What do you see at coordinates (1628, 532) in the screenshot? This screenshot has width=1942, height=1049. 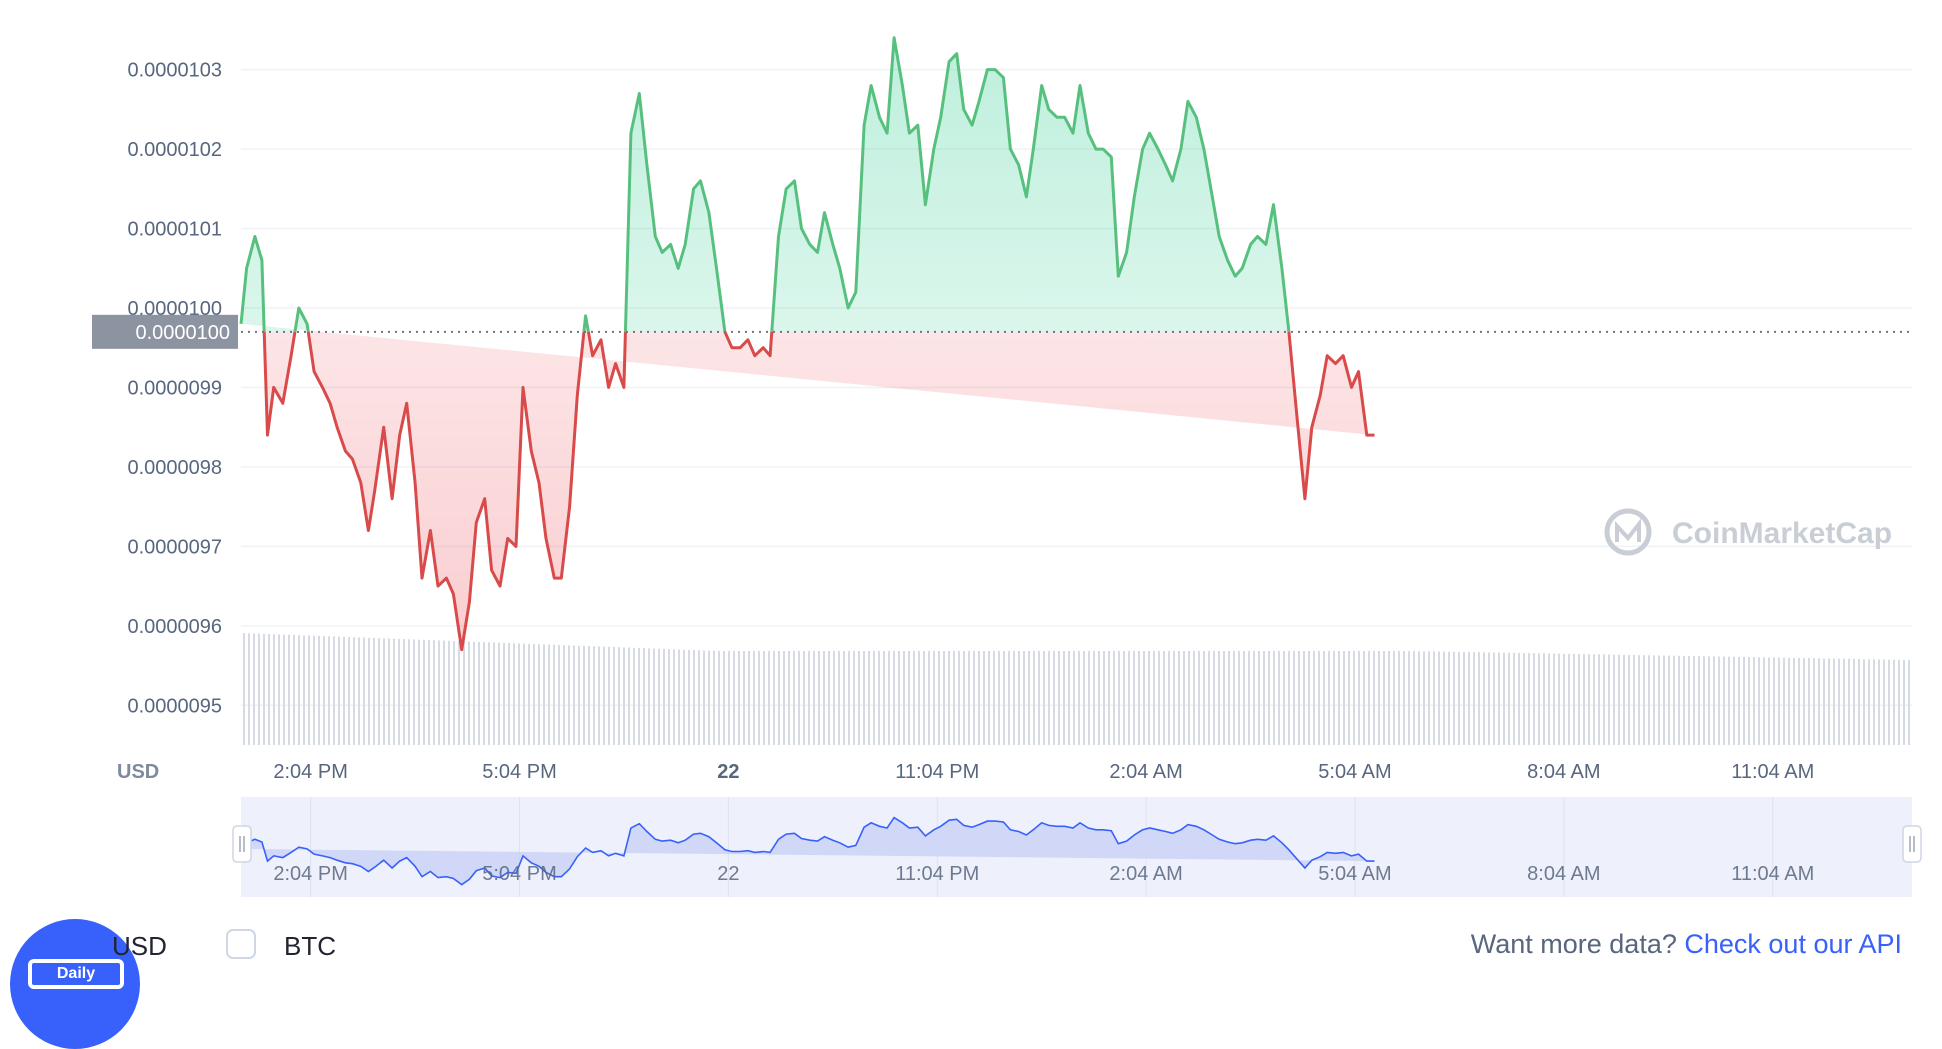 I see `coinmarketcap-logo-icon` at bounding box center [1628, 532].